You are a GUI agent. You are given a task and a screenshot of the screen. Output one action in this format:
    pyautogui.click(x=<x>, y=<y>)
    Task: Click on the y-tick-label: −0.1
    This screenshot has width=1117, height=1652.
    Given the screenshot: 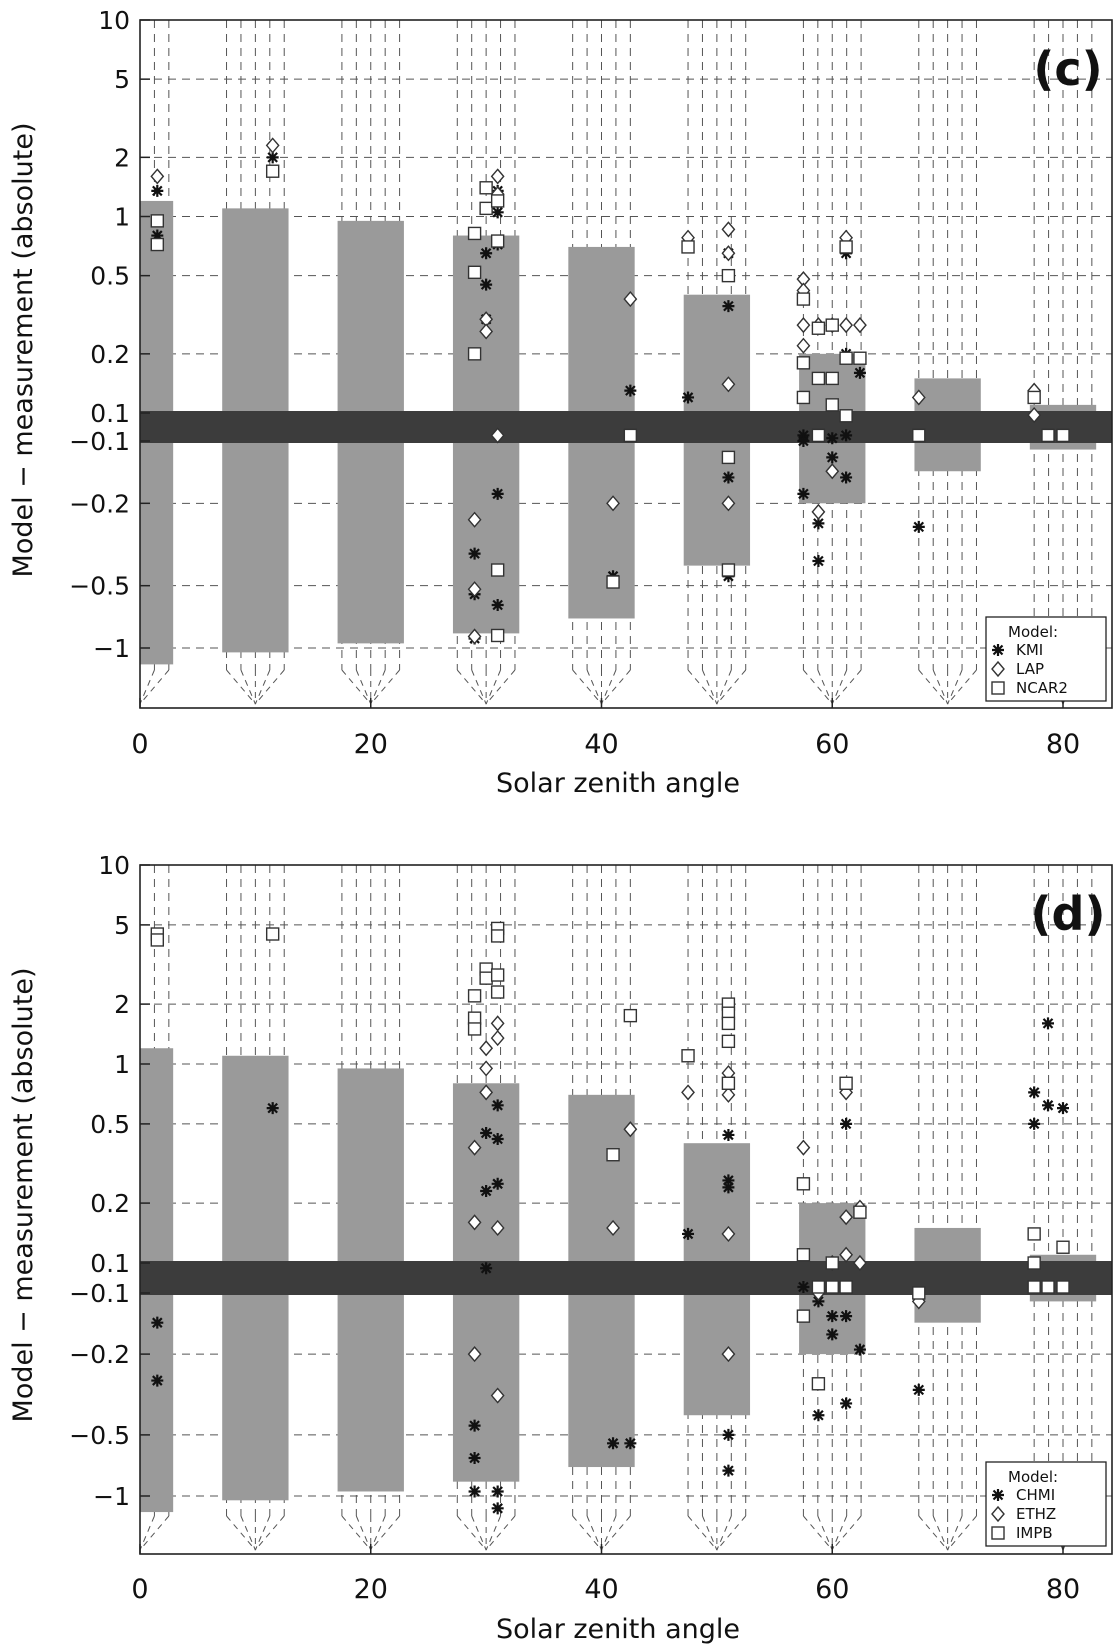 What is the action you would take?
    pyautogui.click(x=99, y=1293)
    